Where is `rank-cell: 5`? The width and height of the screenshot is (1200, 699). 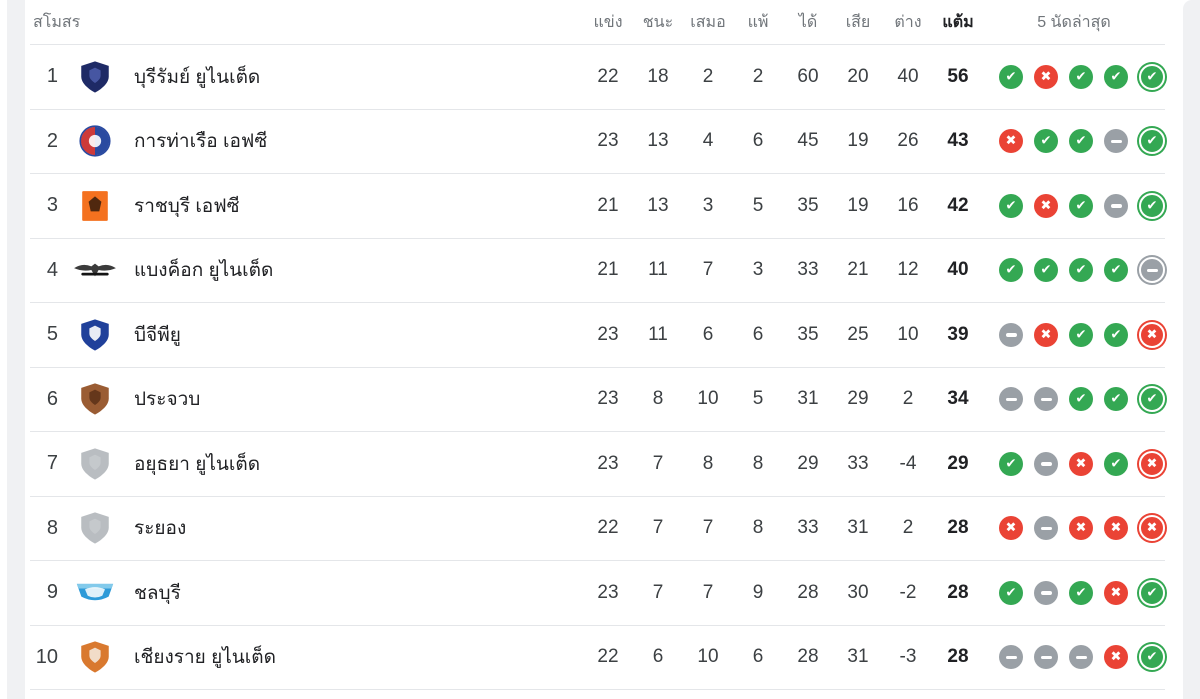
rank-cell: 5 is located at coordinates (52, 334).